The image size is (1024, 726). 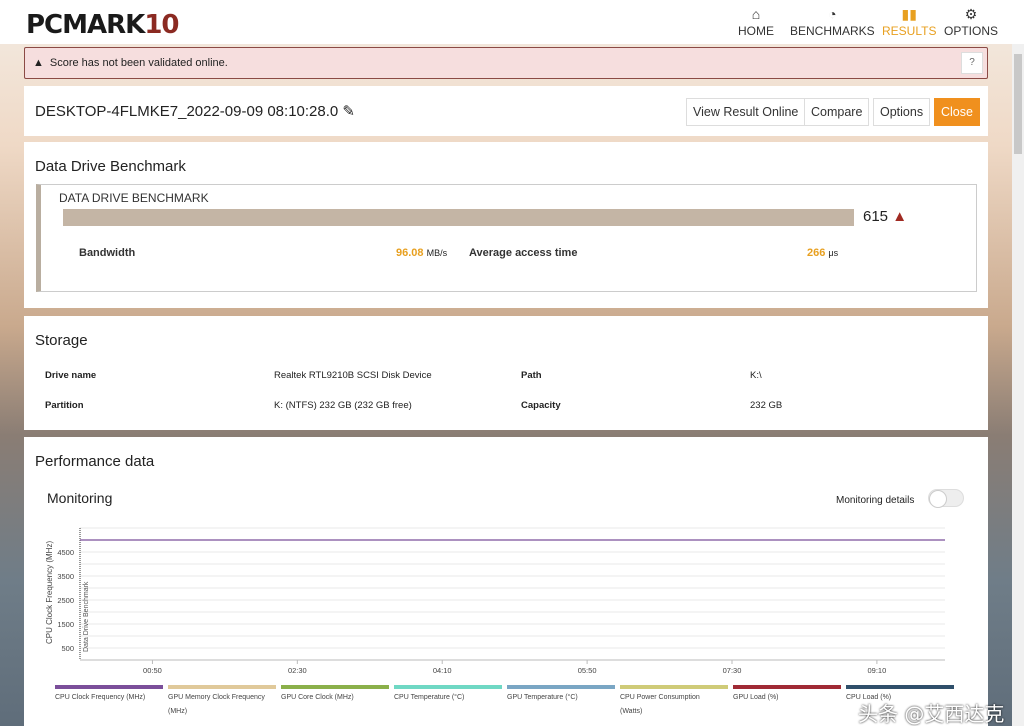 I want to click on options-button: Options, so click(x=902, y=112).